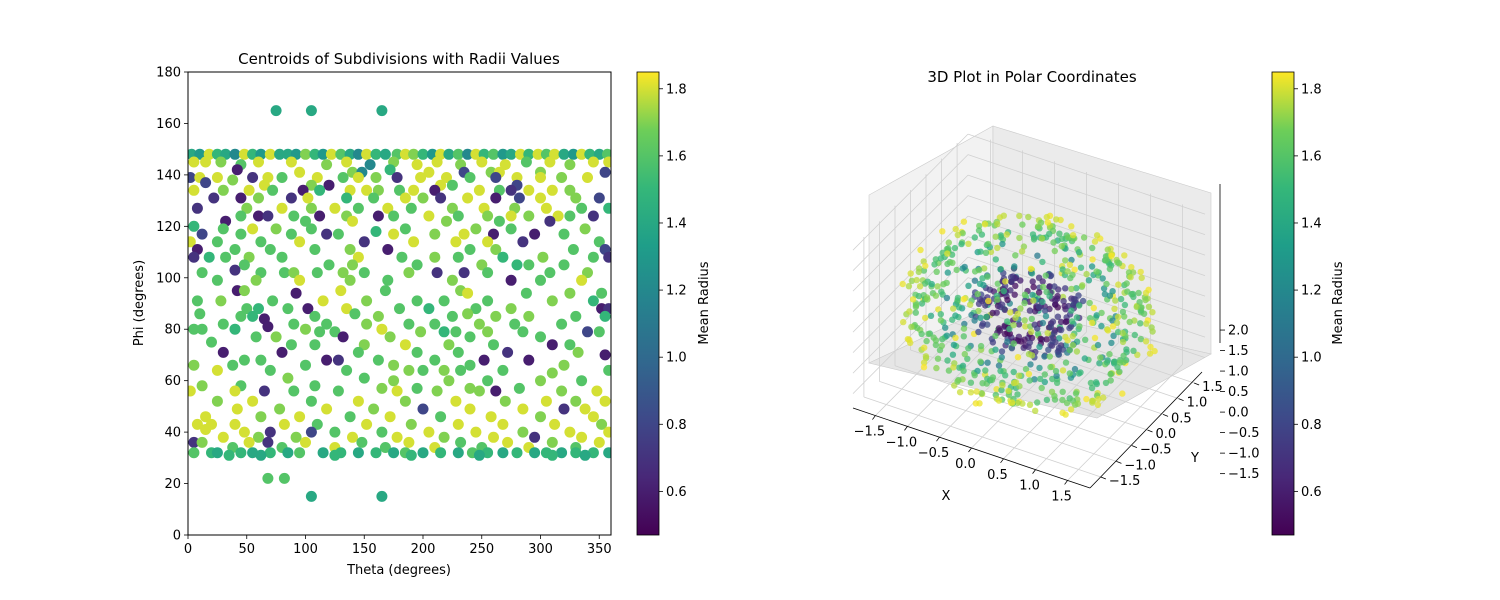 The width and height of the screenshot is (1500, 600). I want to click on left-colorbar-ticks: 0.6 0.8 1.0 1.2 1.4 1.6 1.8, so click(673, 291).